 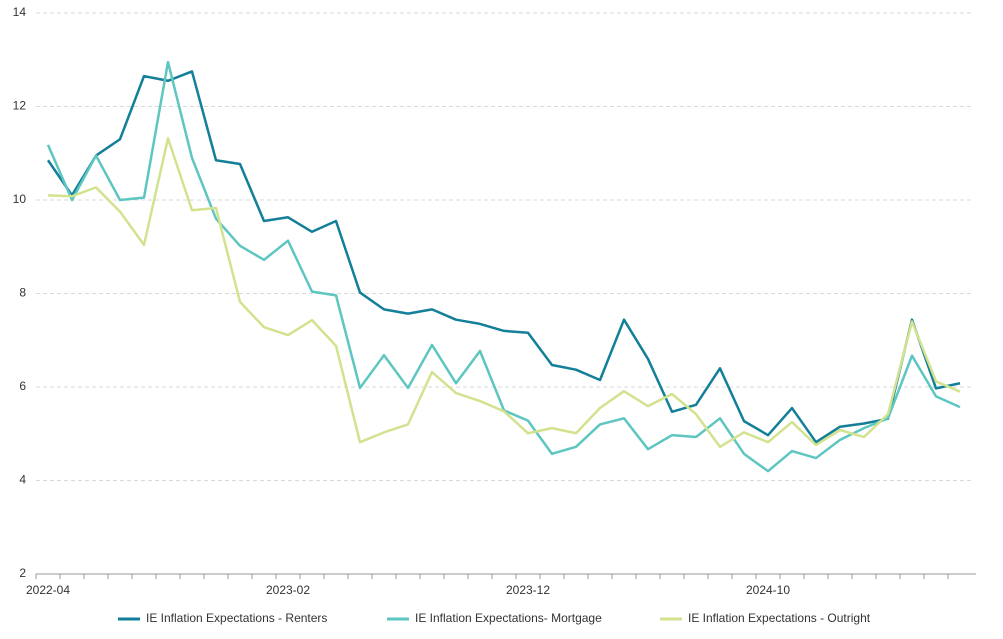 What do you see at coordinates (22, 386) in the screenshot?
I see `y-tick-label: 6` at bounding box center [22, 386].